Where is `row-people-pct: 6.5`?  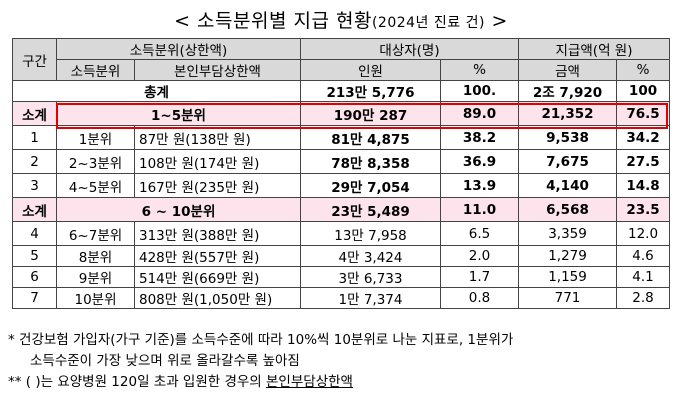
row-people-pct: 6.5 is located at coordinates (480, 233).